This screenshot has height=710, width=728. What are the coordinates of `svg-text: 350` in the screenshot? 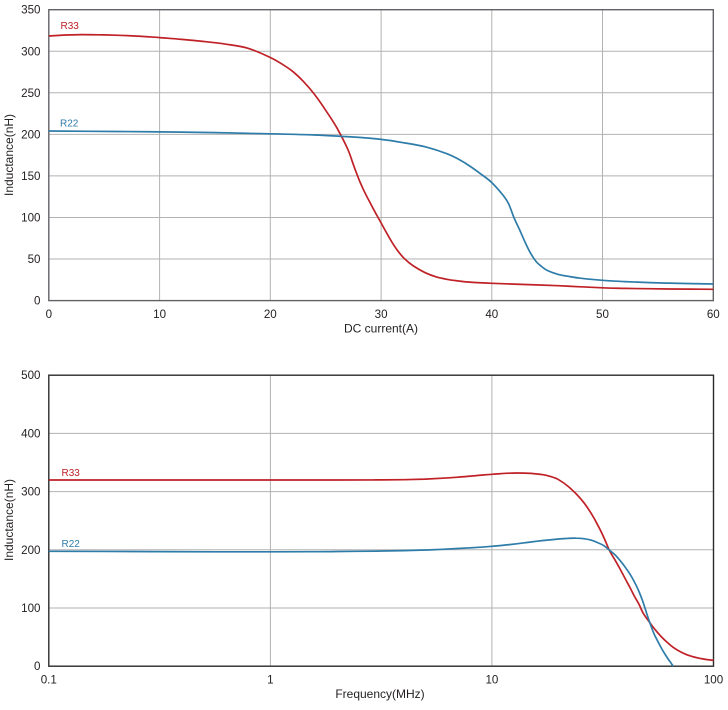 It's located at (30, 10).